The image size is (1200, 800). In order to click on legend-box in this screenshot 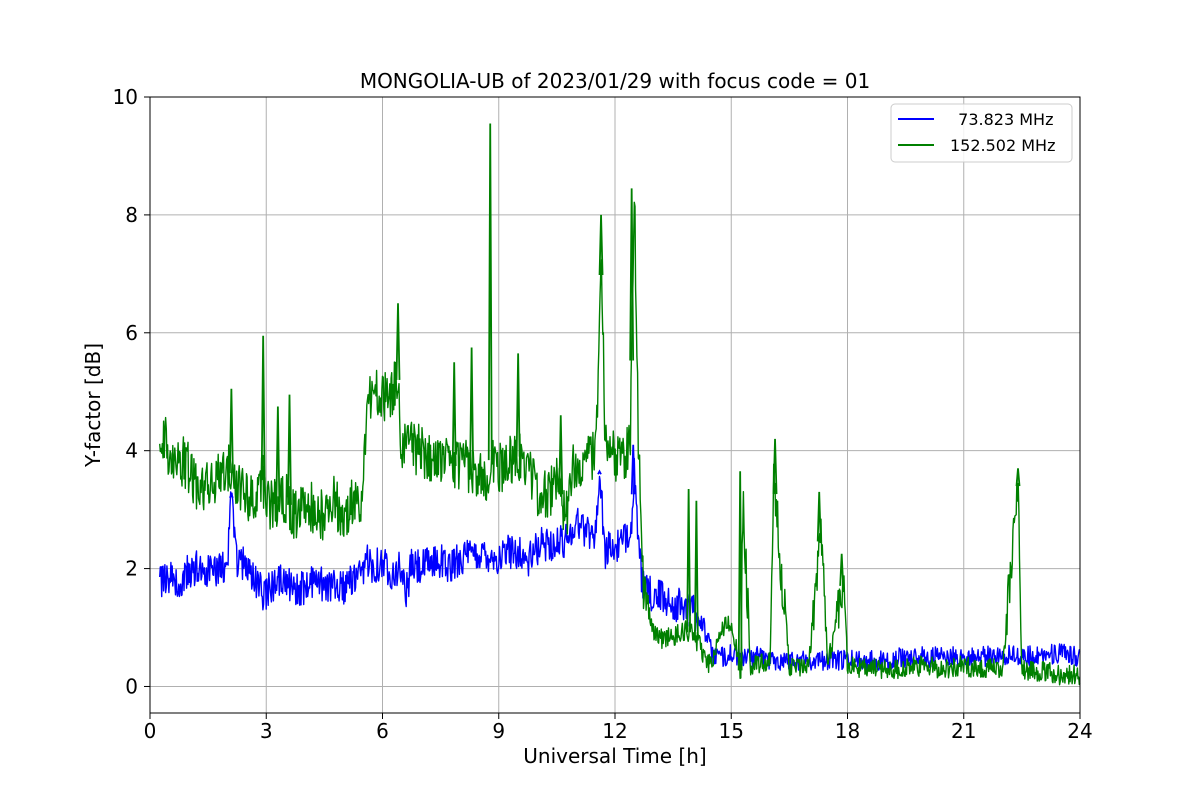, I will do `click(981, 133)`.